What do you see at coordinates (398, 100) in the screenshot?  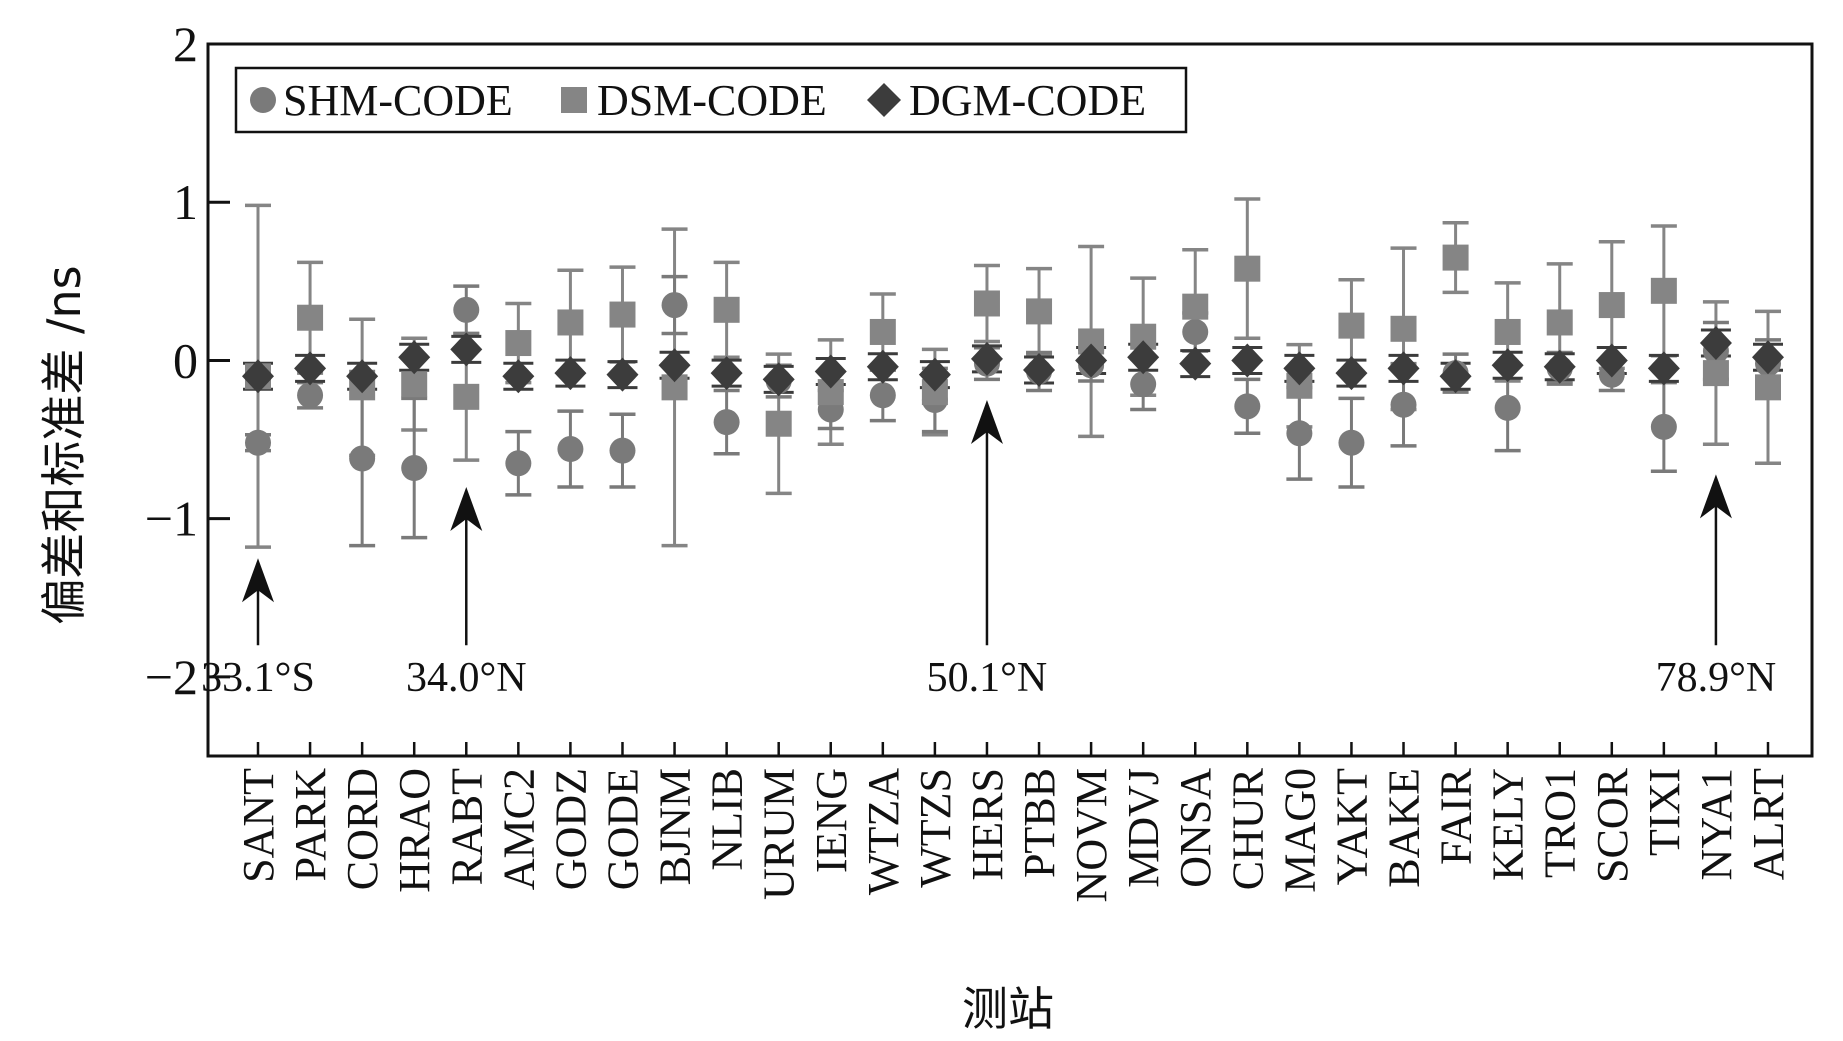 I see `legend-shm-label: SHM-CODE` at bounding box center [398, 100].